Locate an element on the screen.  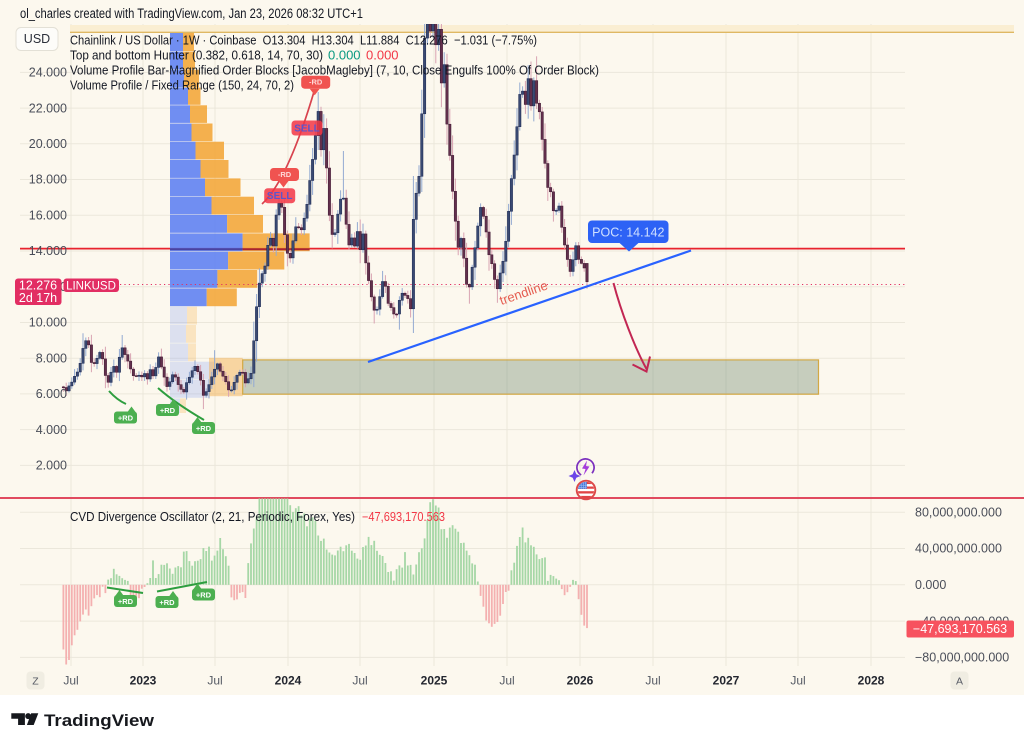
svg-text: 20.000 is located at coordinates (48, 144).